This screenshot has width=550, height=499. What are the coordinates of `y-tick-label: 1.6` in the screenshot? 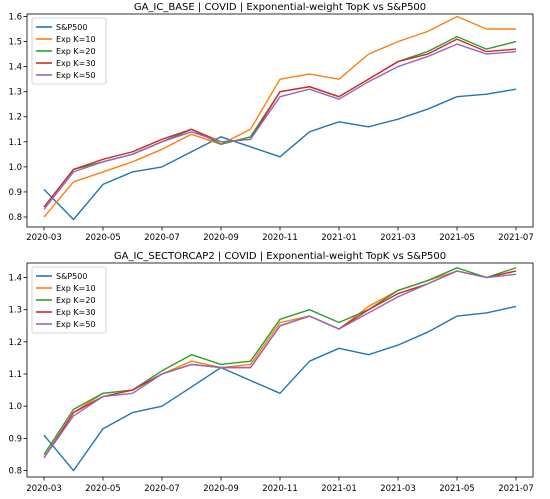 It's located at (15, 18).